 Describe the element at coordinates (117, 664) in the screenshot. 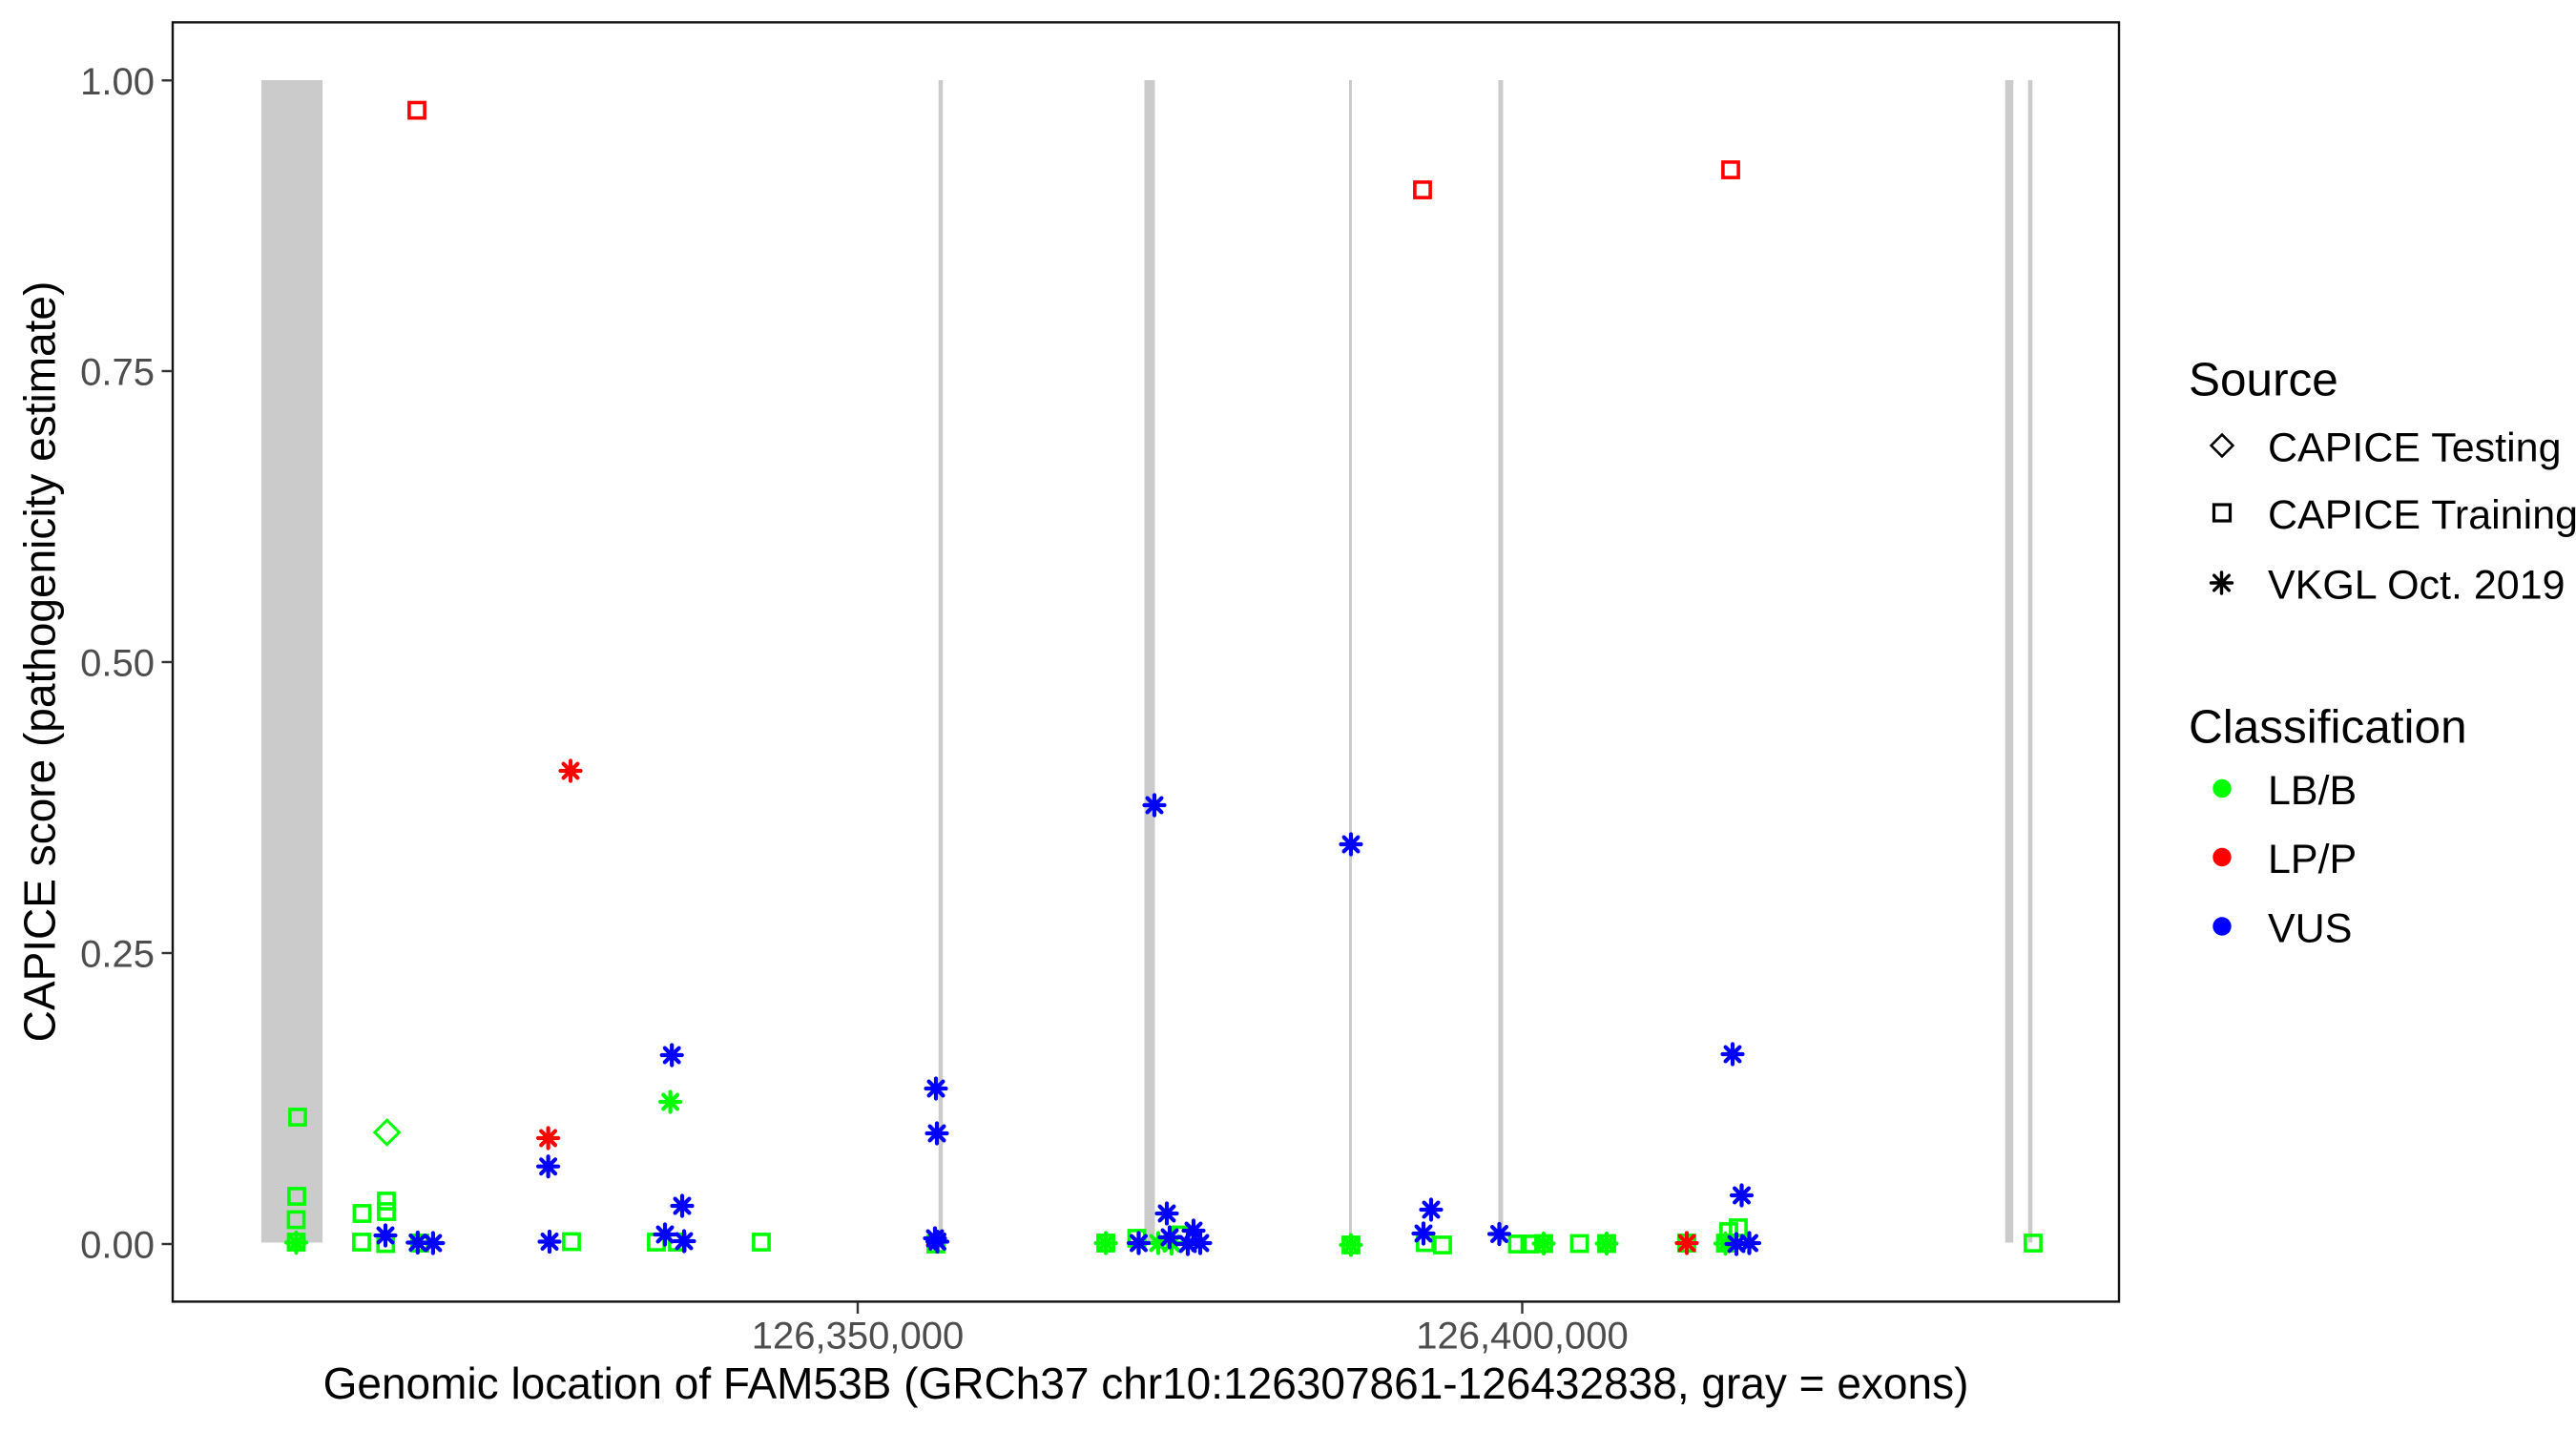

I see `svg-text: 0.50` at that location.